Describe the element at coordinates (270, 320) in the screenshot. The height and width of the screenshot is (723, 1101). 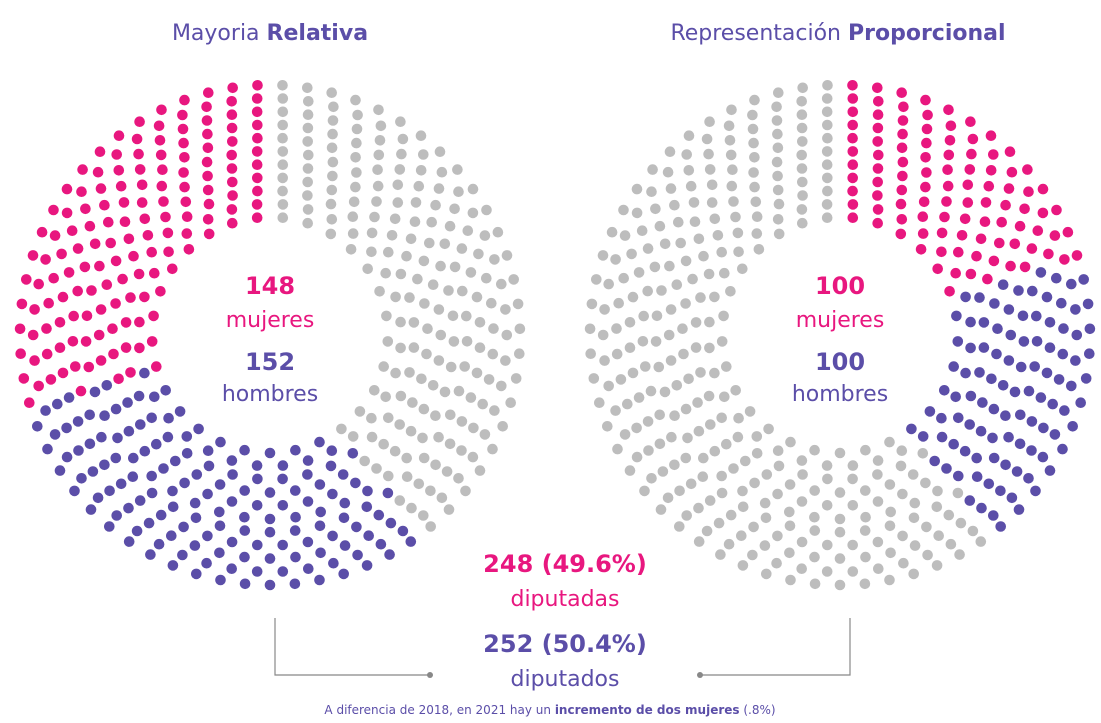
I see `women-name: mujeres` at that location.